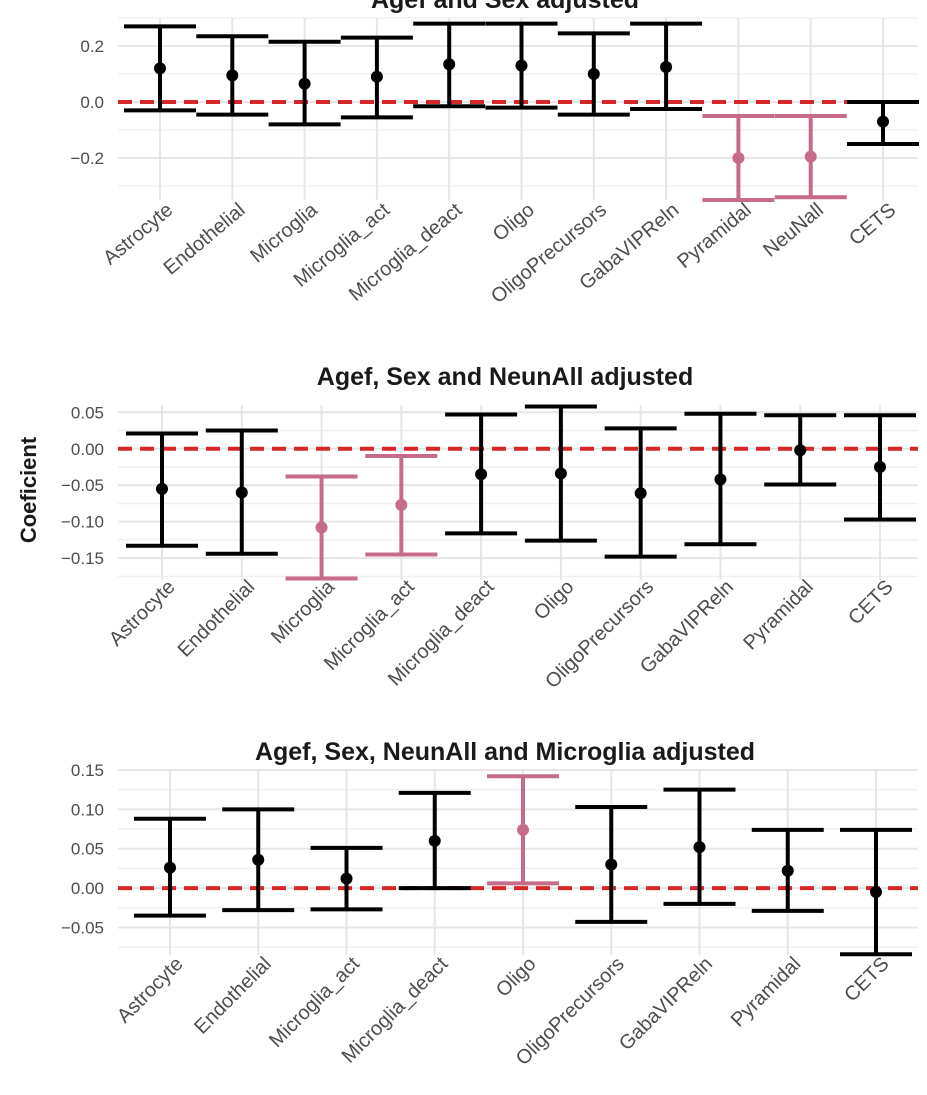 The height and width of the screenshot is (1095, 927). What do you see at coordinates (87, 770) in the screenshot?
I see `y-tick-label: 0.15` at bounding box center [87, 770].